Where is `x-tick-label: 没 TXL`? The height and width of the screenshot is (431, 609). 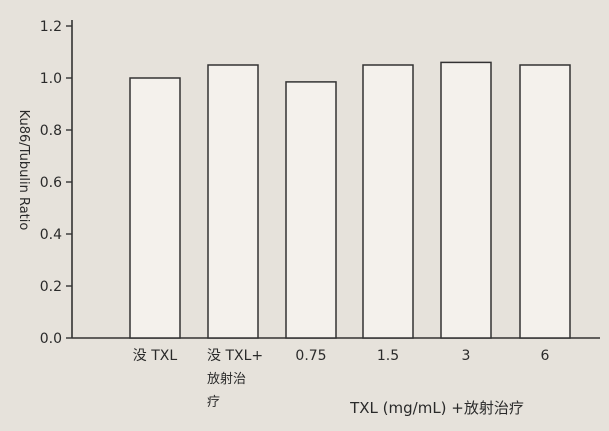
x-tick-label: 没 TXL is located at coordinates (155, 356).